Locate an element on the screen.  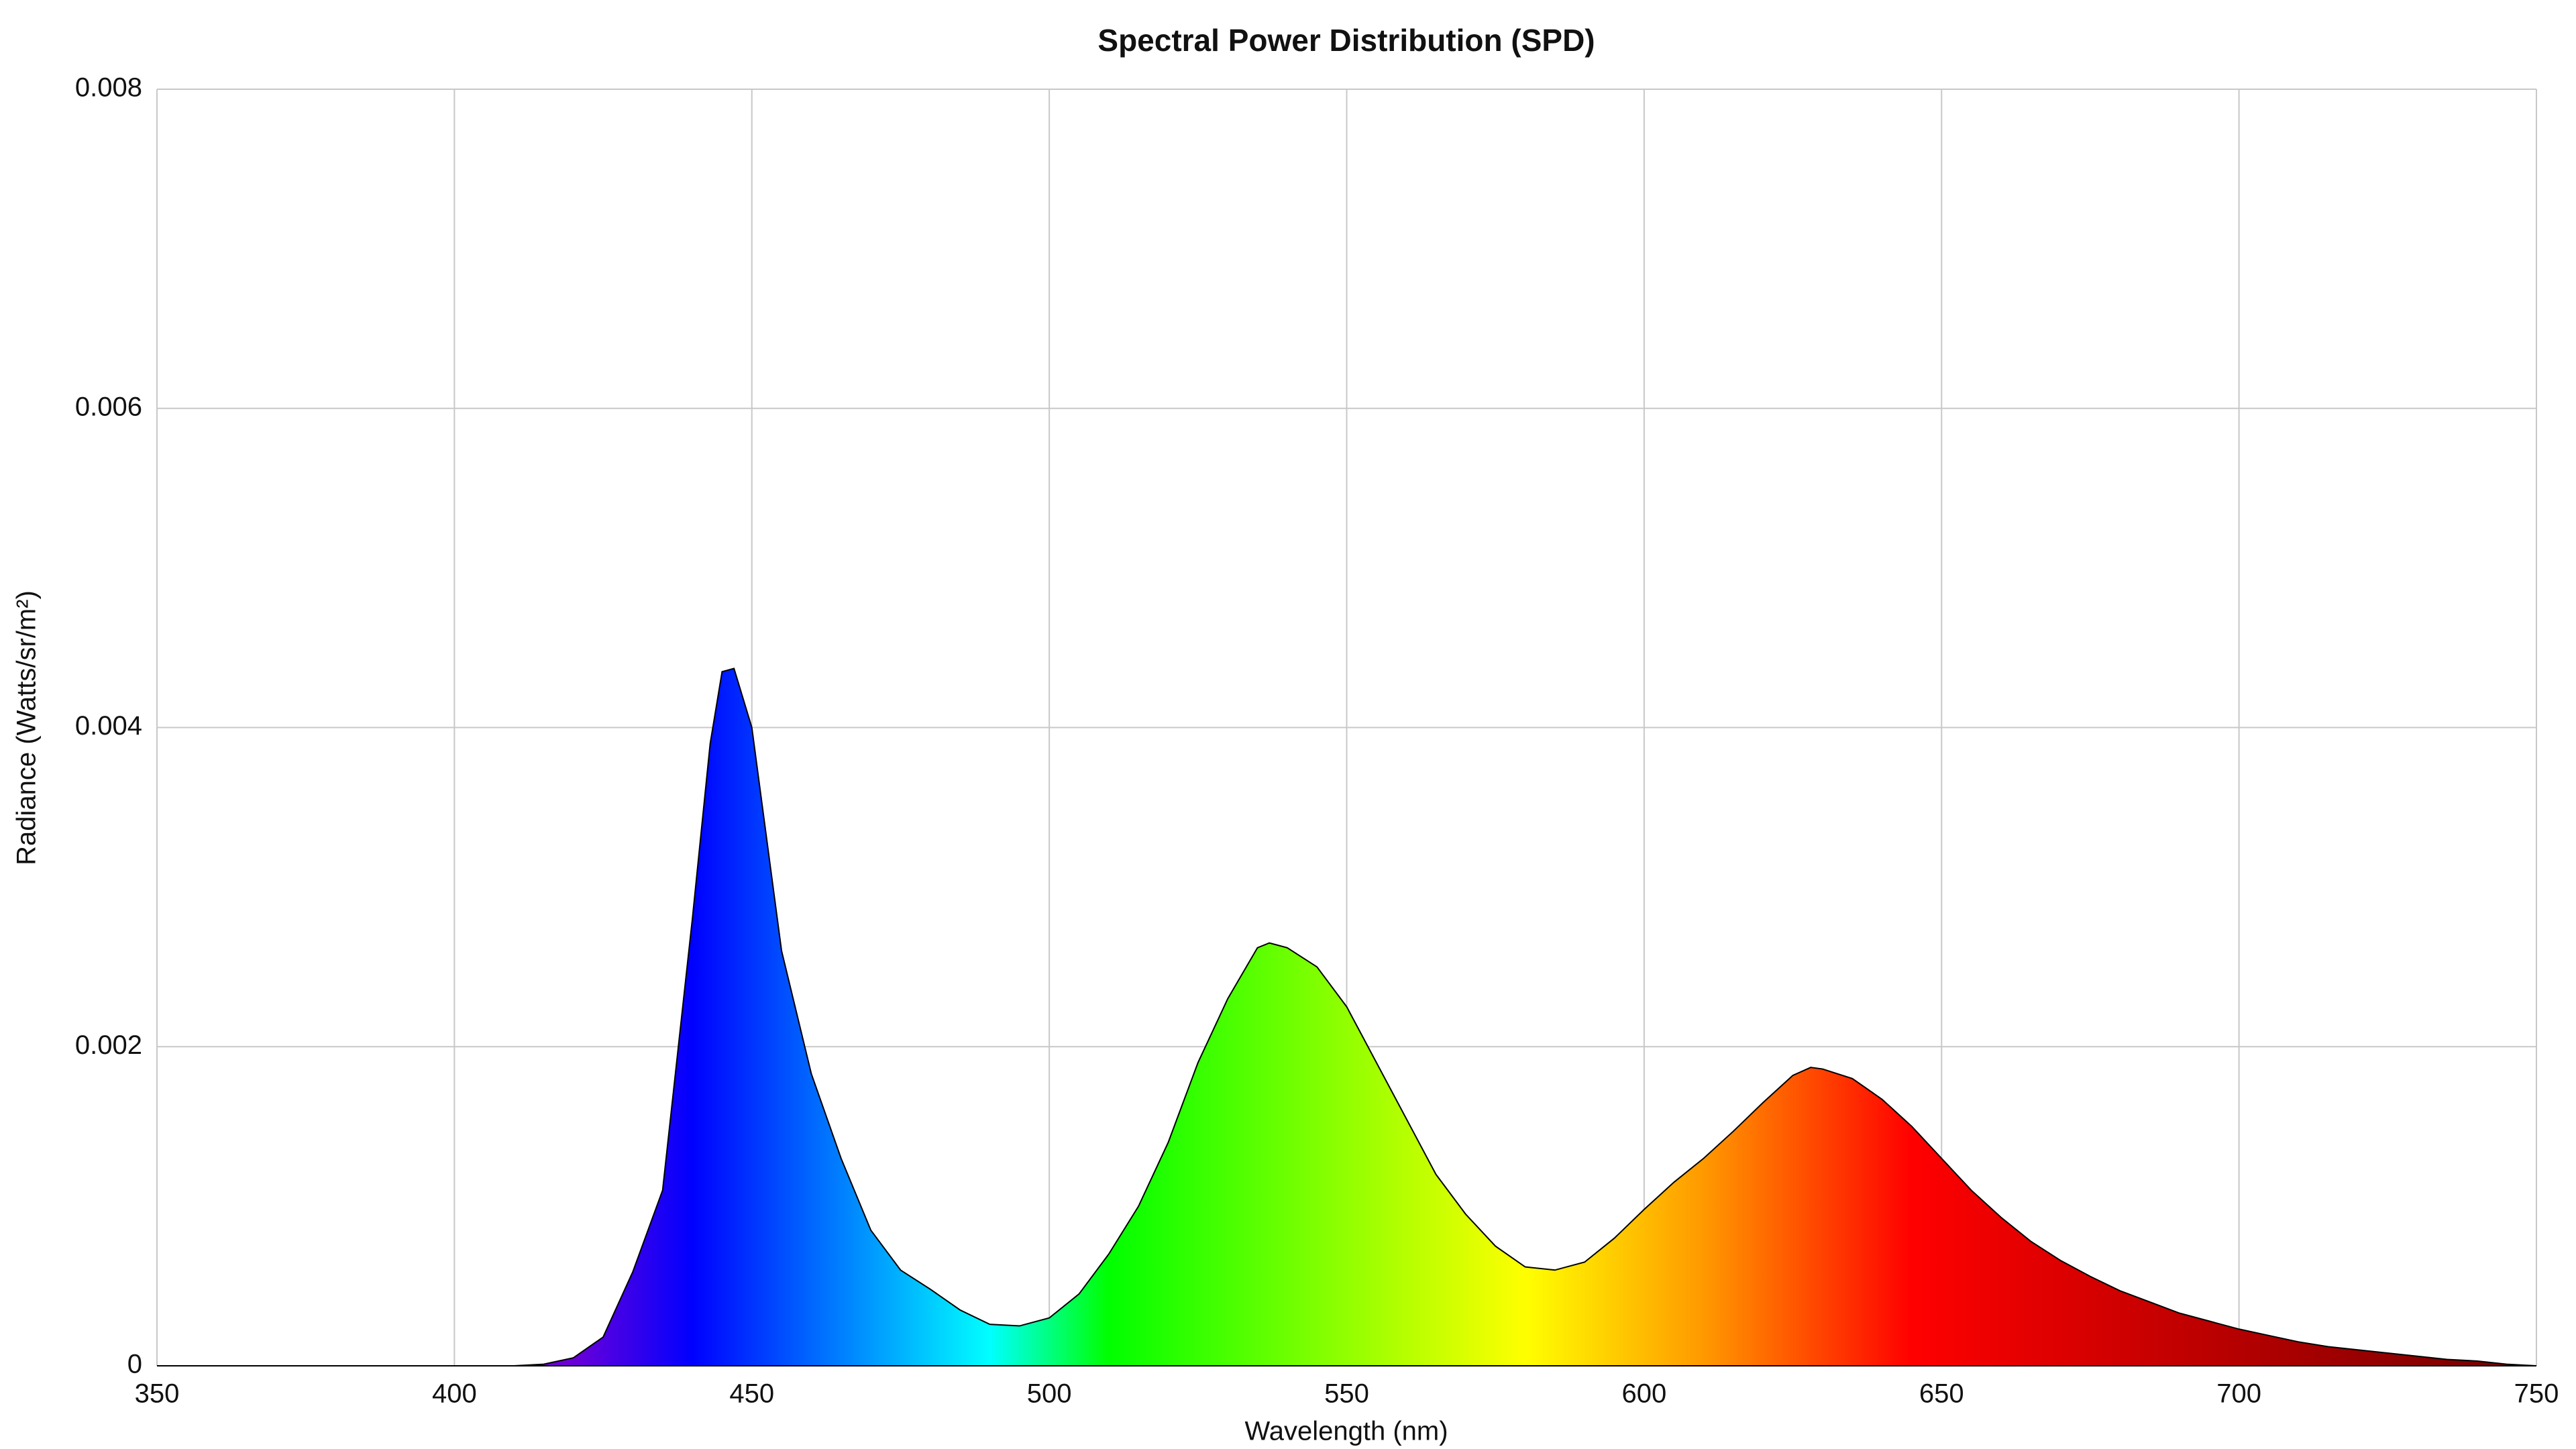
x-axis-label: Wavelength (nm) is located at coordinates (1346, 1431).